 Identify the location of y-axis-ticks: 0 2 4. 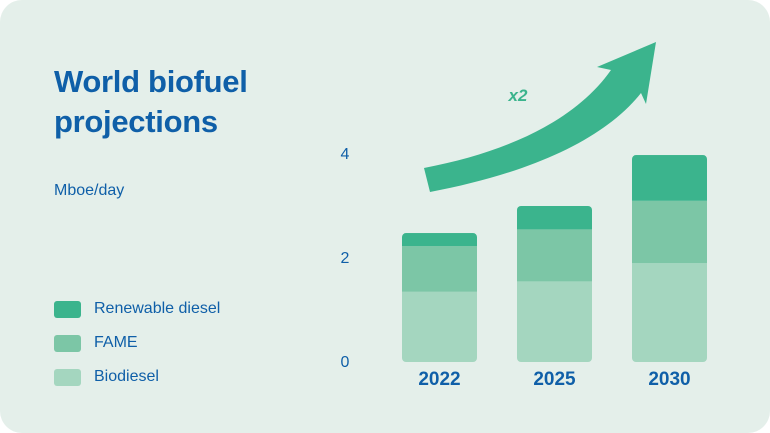
(345, 258).